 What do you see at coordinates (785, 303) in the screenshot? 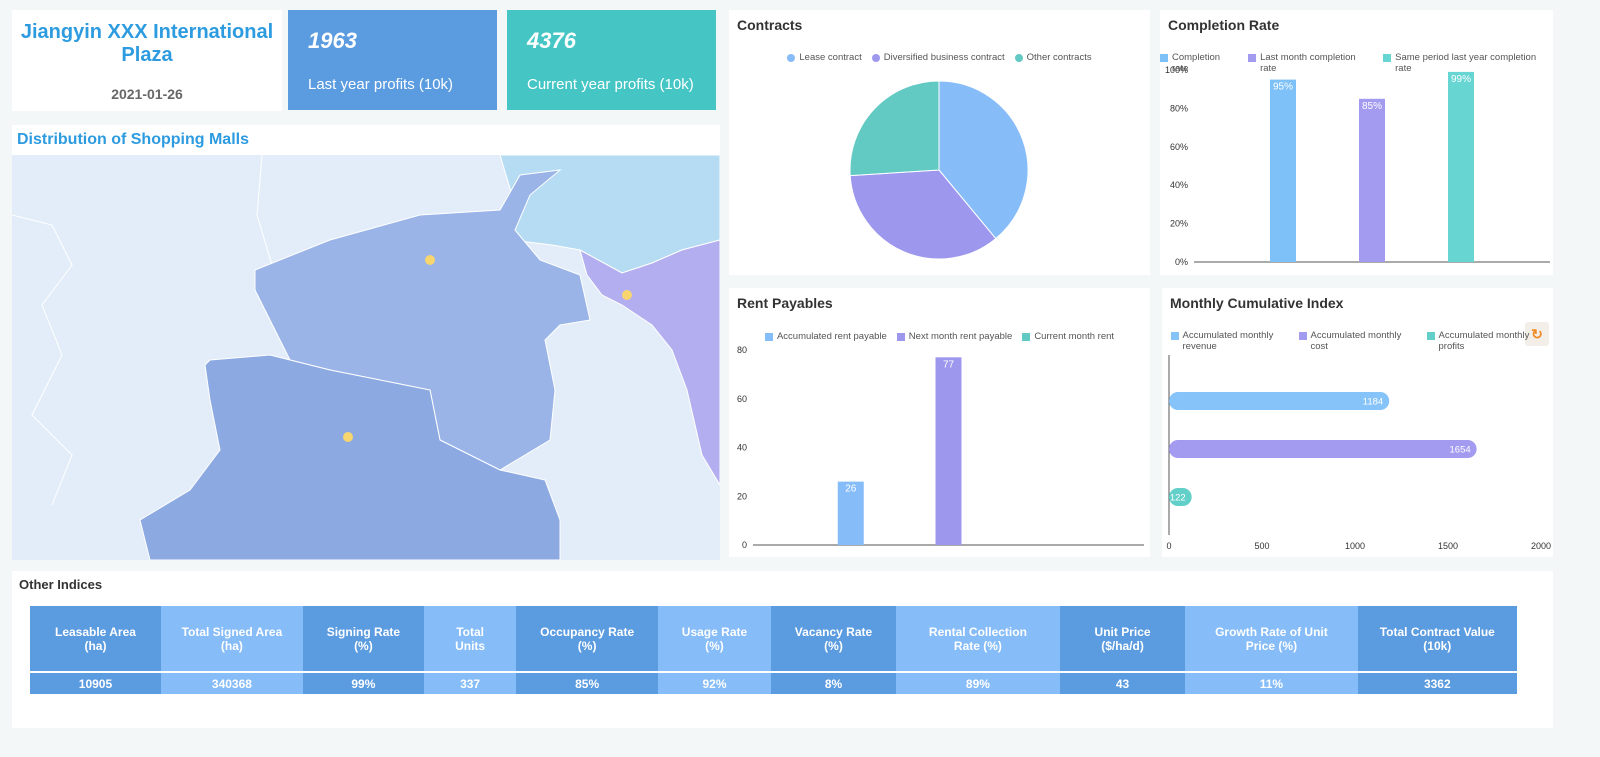
I see `panel-title: Rent Payables` at bounding box center [785, 303].